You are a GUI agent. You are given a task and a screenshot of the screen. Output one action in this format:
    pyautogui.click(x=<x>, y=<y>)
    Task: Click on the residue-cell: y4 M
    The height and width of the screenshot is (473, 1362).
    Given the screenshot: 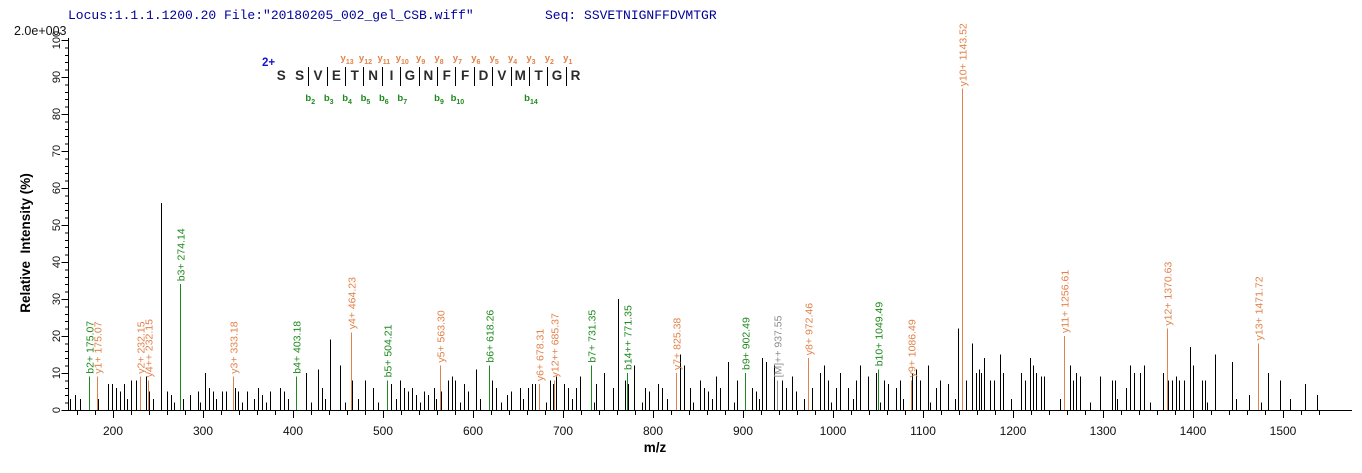 What is the action you would take?
    pyautogui.click(x=518, y=79)
    